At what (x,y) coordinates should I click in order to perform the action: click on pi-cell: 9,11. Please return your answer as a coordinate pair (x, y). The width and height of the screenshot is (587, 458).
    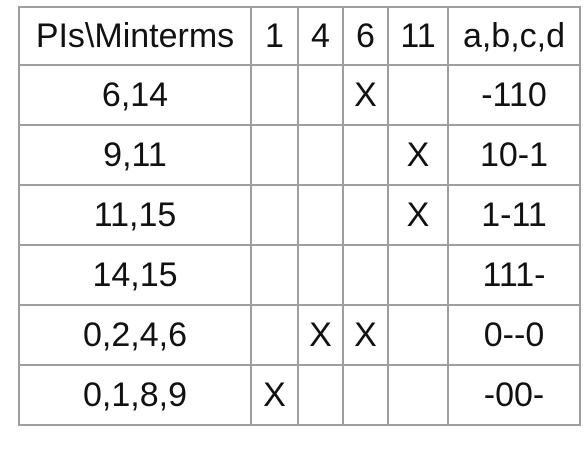
    Looking at the image, I should click on (135, 155).